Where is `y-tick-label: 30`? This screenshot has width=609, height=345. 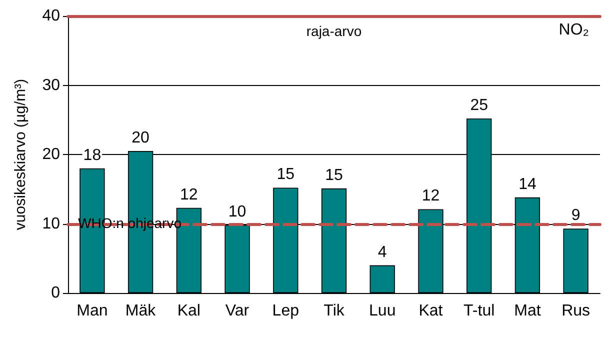
y-tick-label: 30 is located at coordinates (51, 85).